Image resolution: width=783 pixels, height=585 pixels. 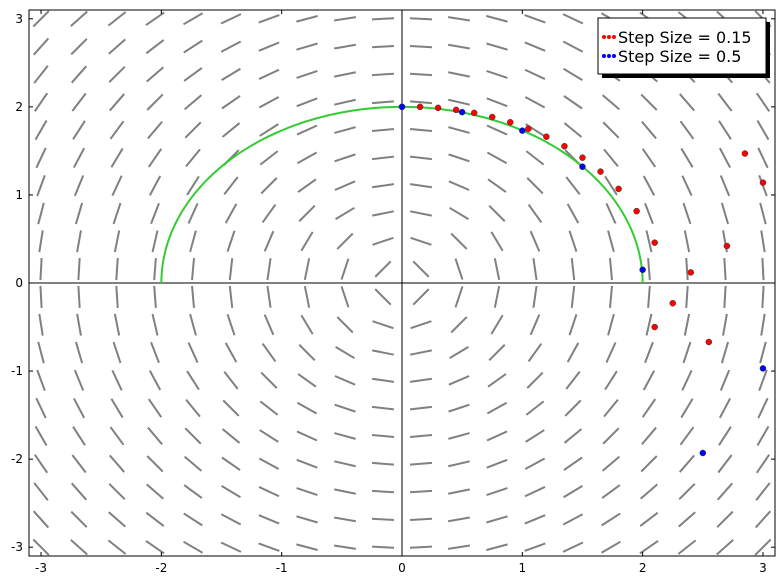 What do you see at coordinates (685, 37) in the screenshot?
I see `legend-label: Step Size = 0.15` at bounding box center [685, 37].